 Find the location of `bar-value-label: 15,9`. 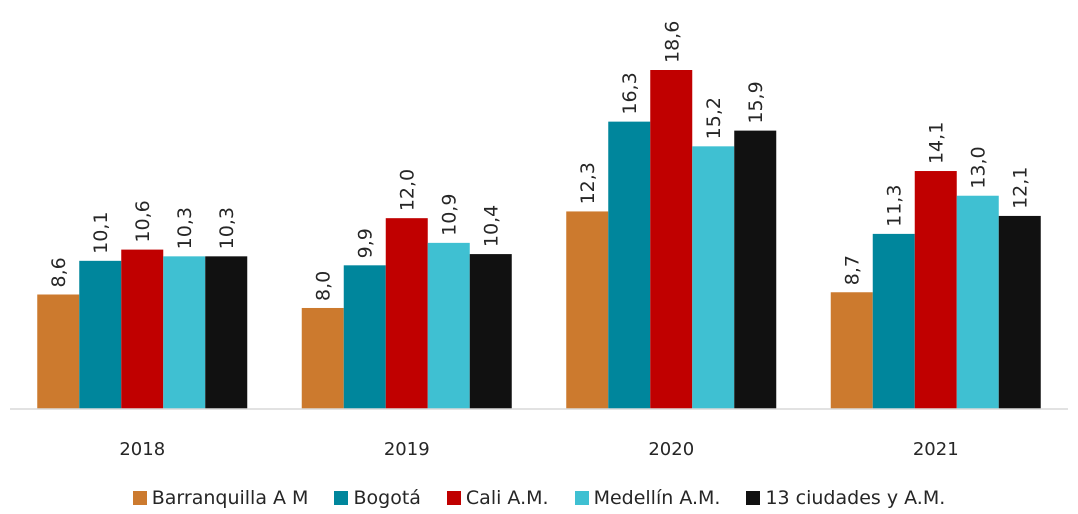

bar-value-label: 15,9 is located at coordinates (756, 102).